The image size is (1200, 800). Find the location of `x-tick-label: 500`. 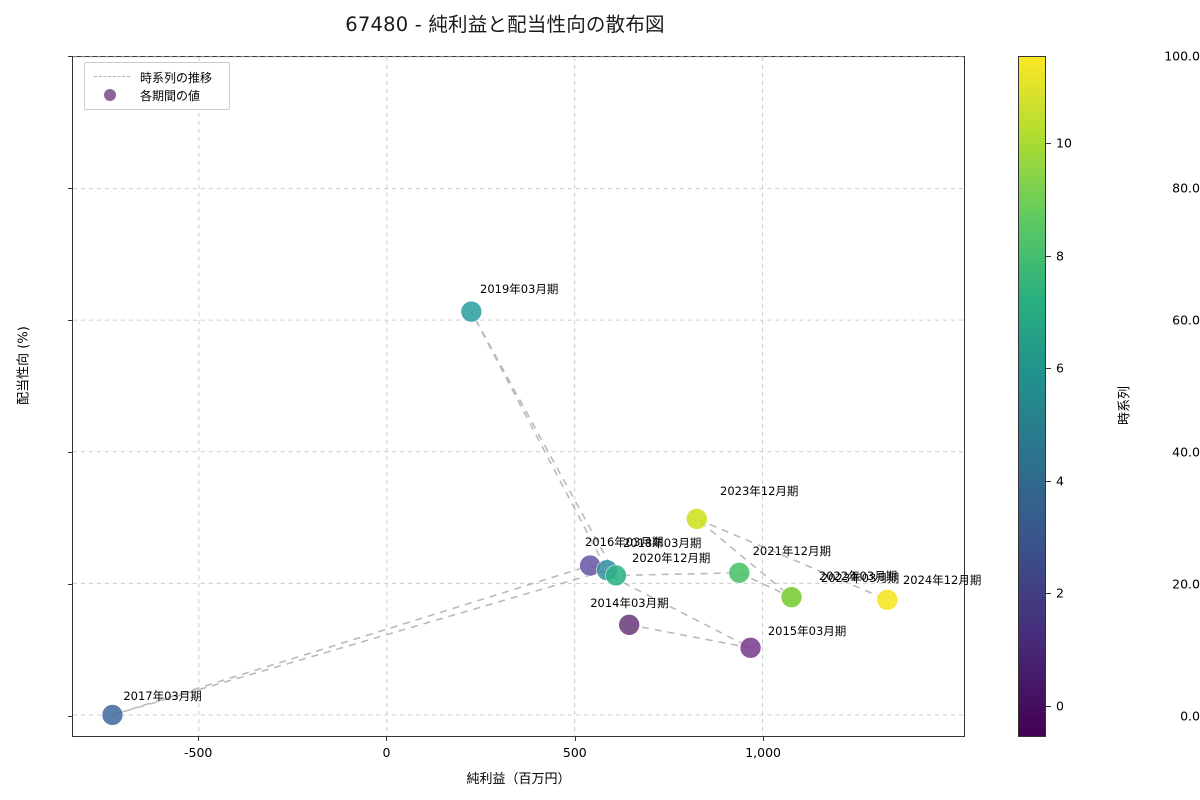

x-tick-label: 500 is located at coordinates (574, 752).